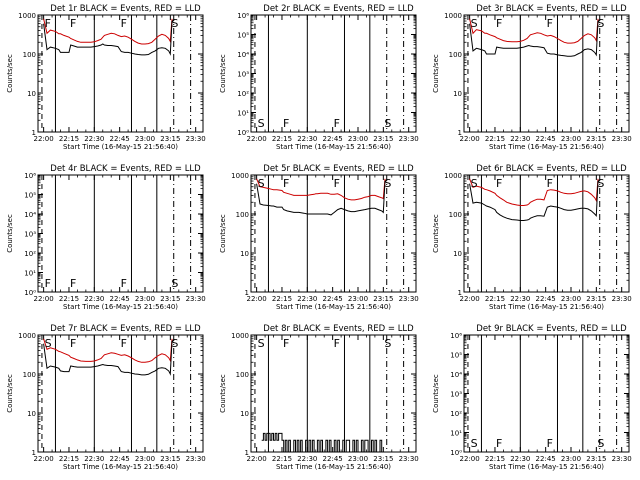 The width and height of the screenshot is (640, 480). I want to click on y-tick-label: 10⁶, so click(243, 16).